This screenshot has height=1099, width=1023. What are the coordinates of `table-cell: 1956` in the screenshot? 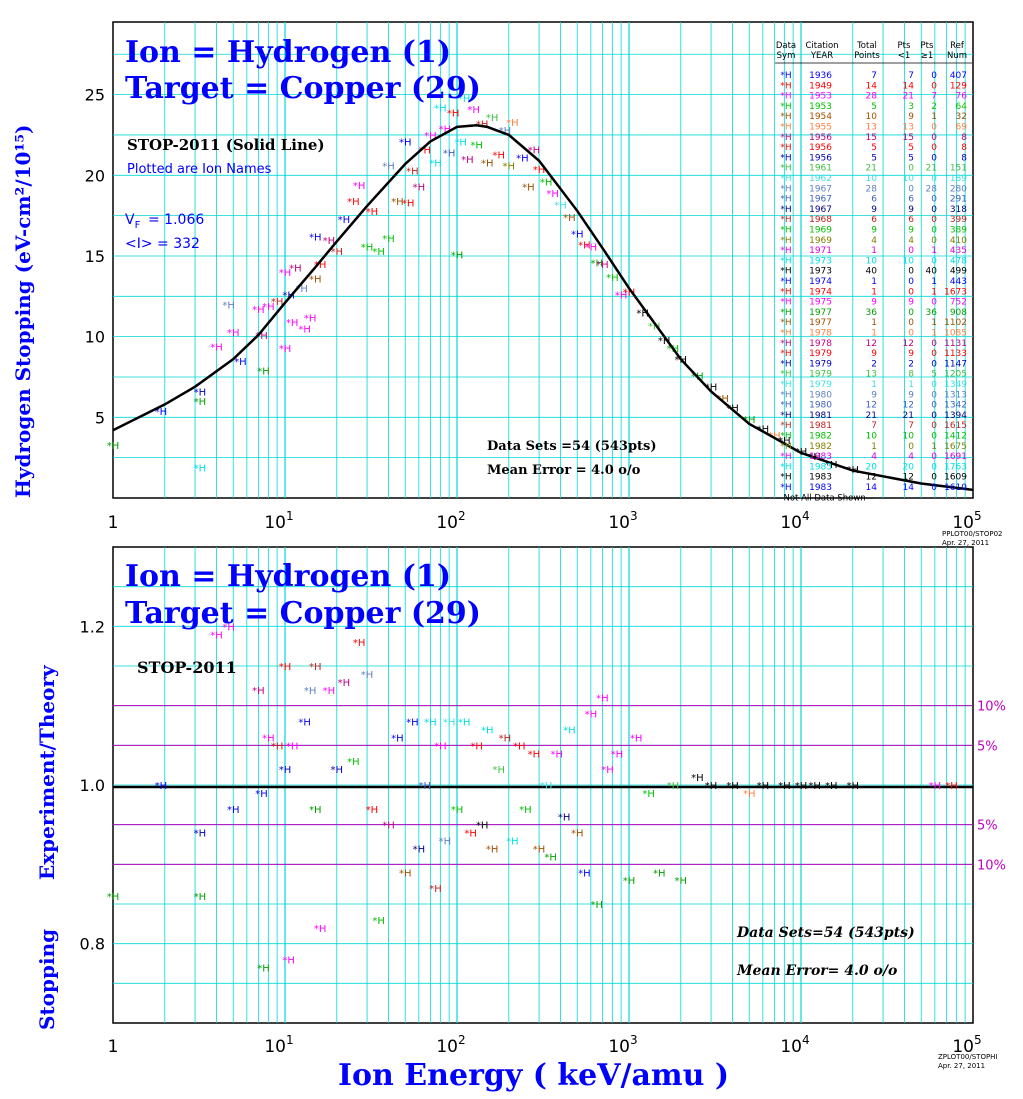 It's located at (820, 158).